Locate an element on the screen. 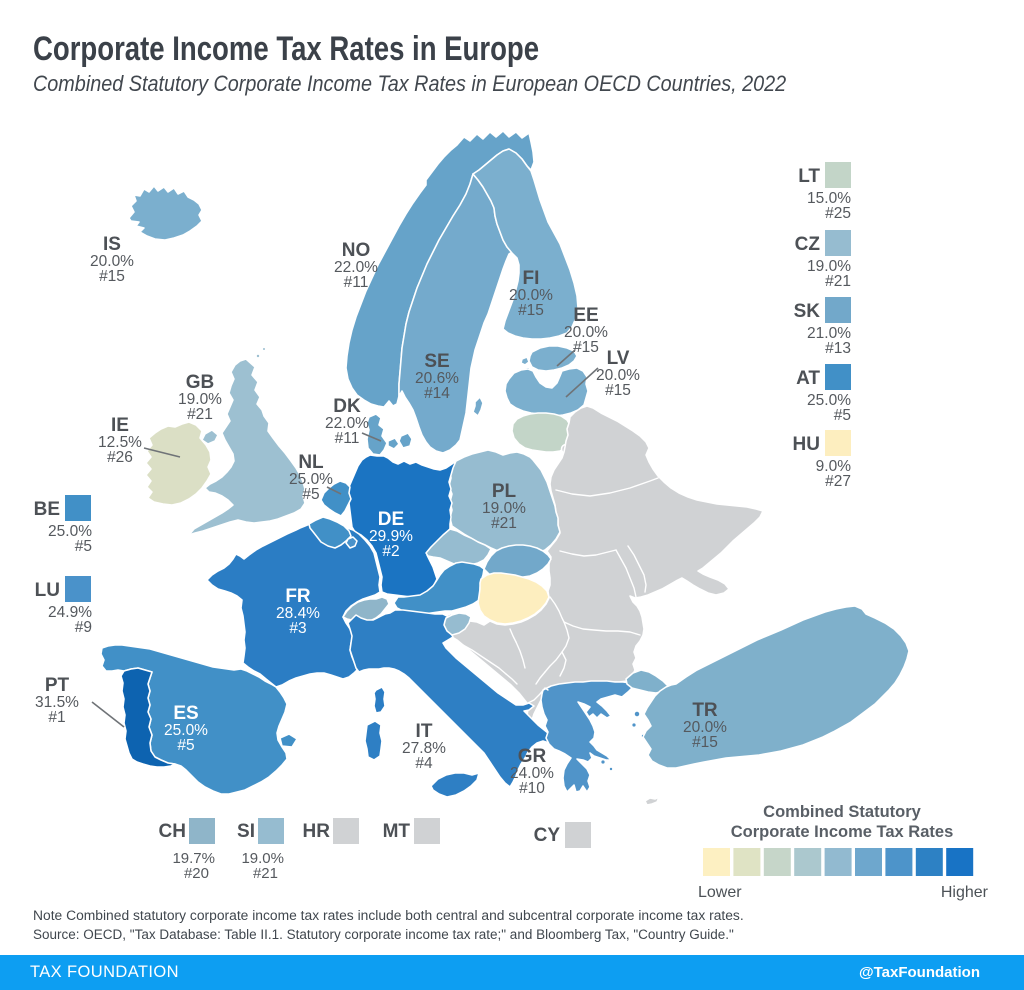 The width and height of the screenshot is (1024, 990). svg-text: Higher is located at coordinates (965, 892).